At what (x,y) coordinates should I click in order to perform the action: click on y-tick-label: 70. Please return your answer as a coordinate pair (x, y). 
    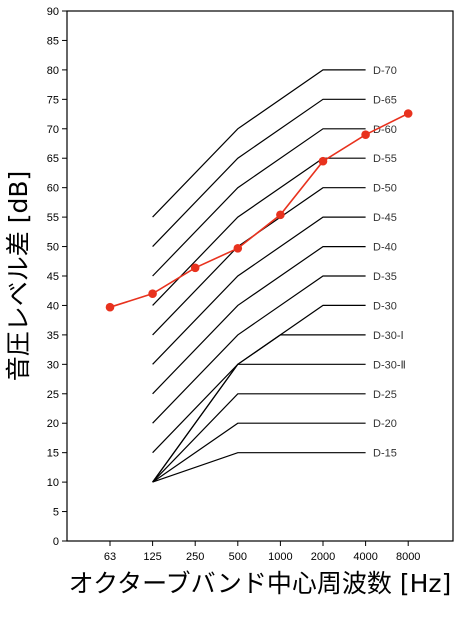
    Looking at the image, I should click on (53, 130).